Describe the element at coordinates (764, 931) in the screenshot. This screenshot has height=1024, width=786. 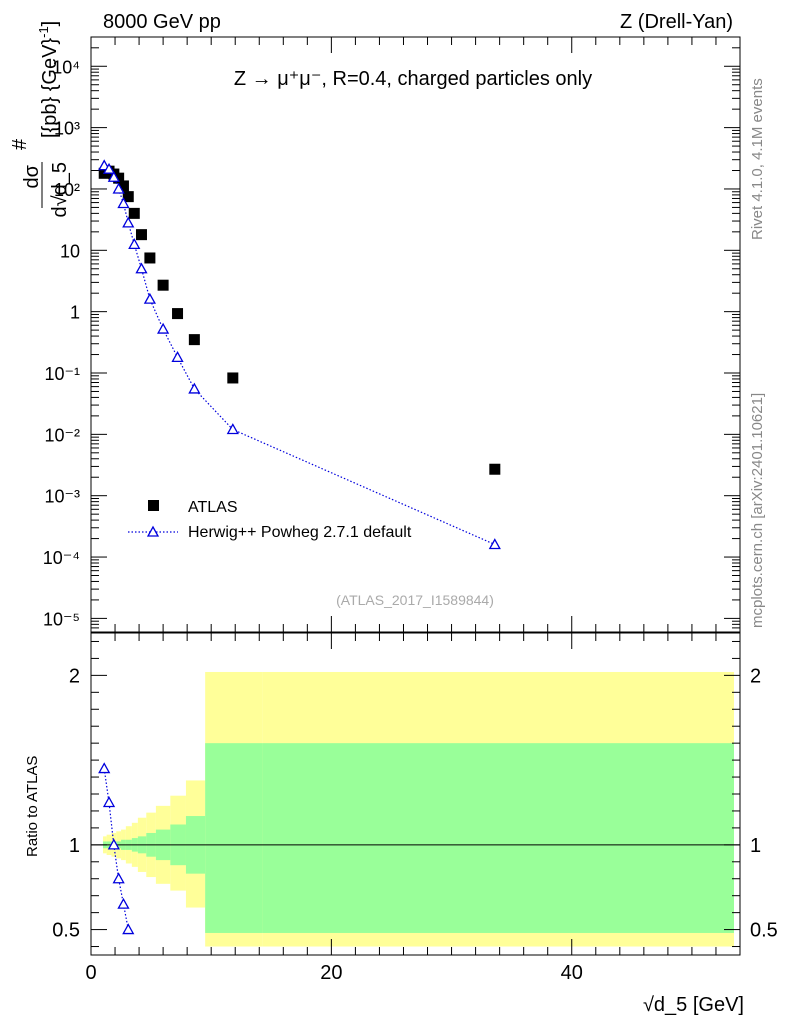
I see `ratio-y-tick-label-right: 0.5` at that location.